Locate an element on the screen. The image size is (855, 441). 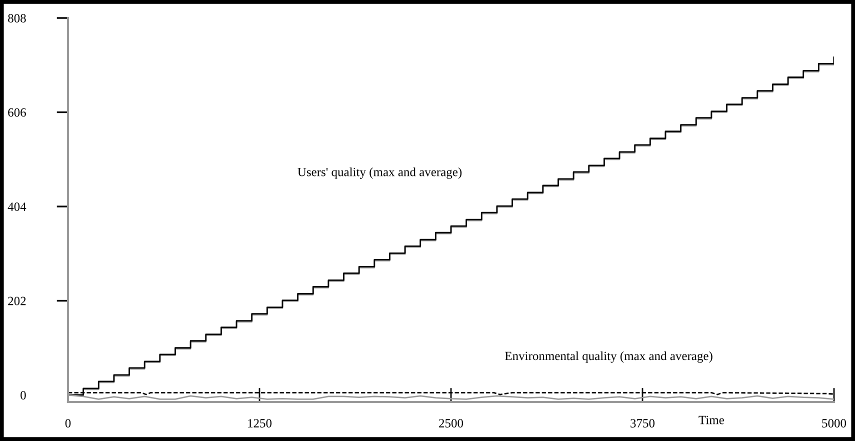
x-tick-label: 5000 is located at coordinates (834, 423).